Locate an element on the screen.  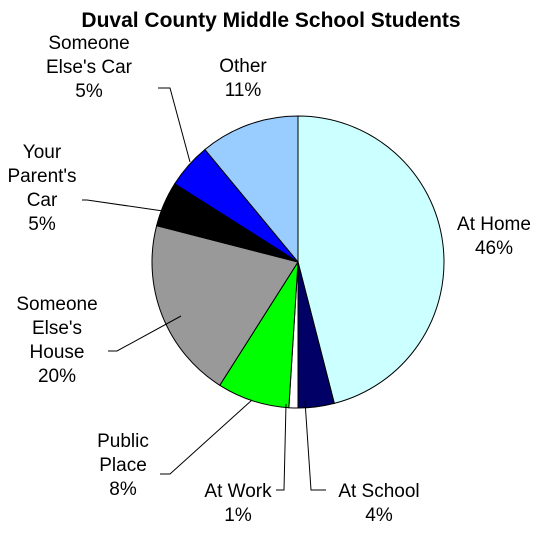
slice-label-at-school: At School 4% is located at coordinates (378, 503).